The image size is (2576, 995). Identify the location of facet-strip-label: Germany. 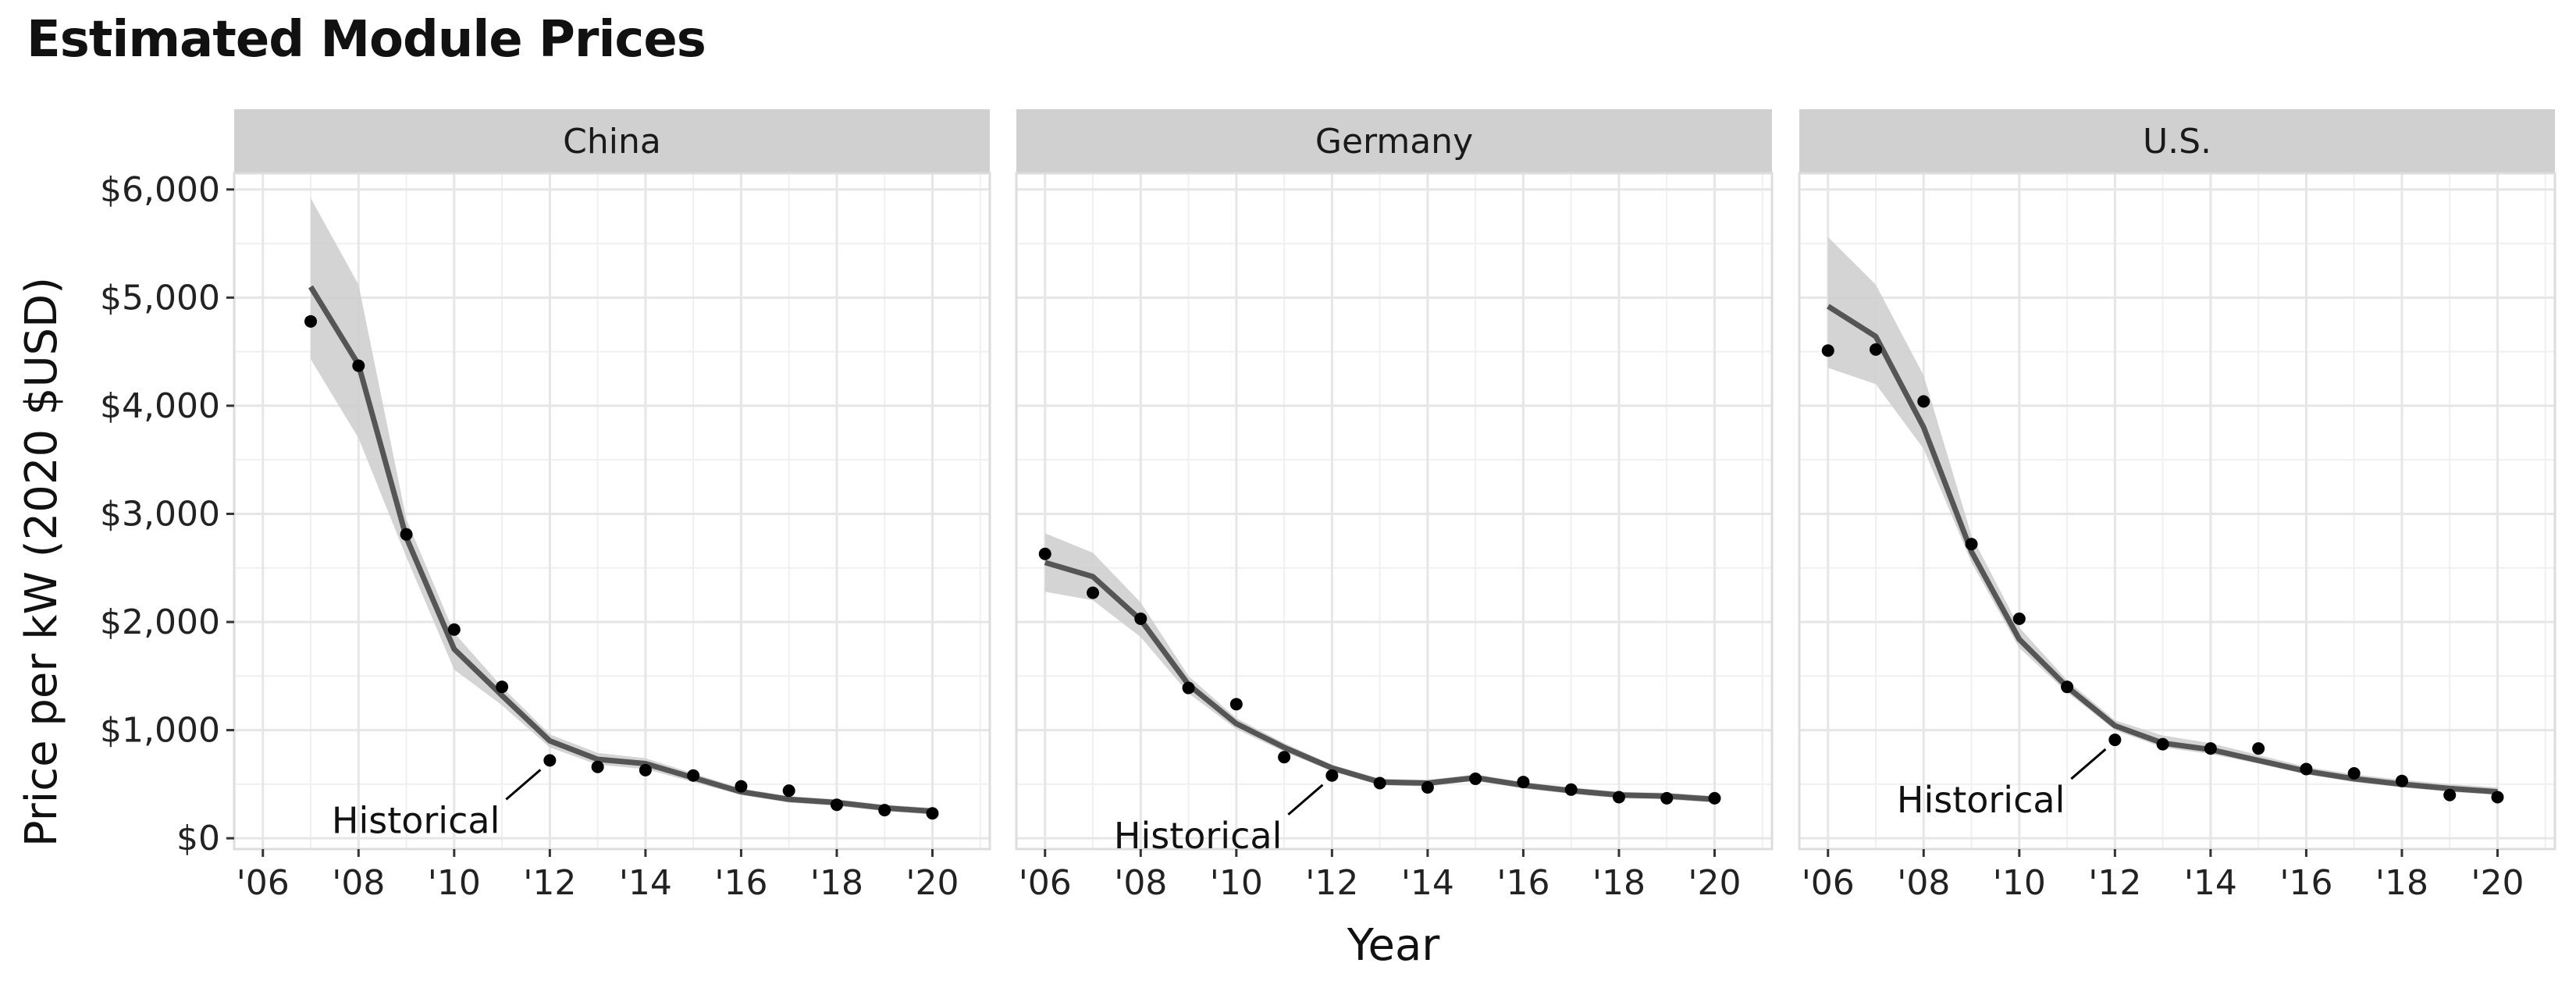
(1394, 142).